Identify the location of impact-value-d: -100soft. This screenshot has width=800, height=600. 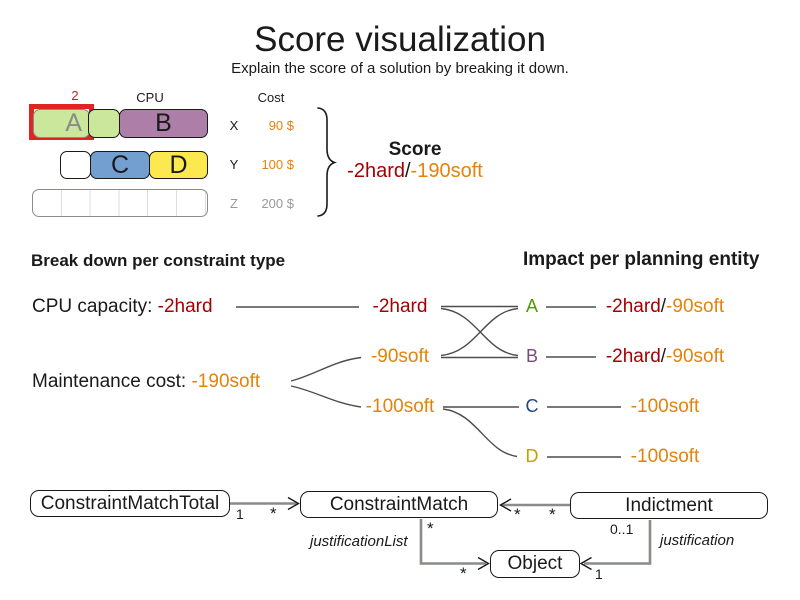
(665, 456).